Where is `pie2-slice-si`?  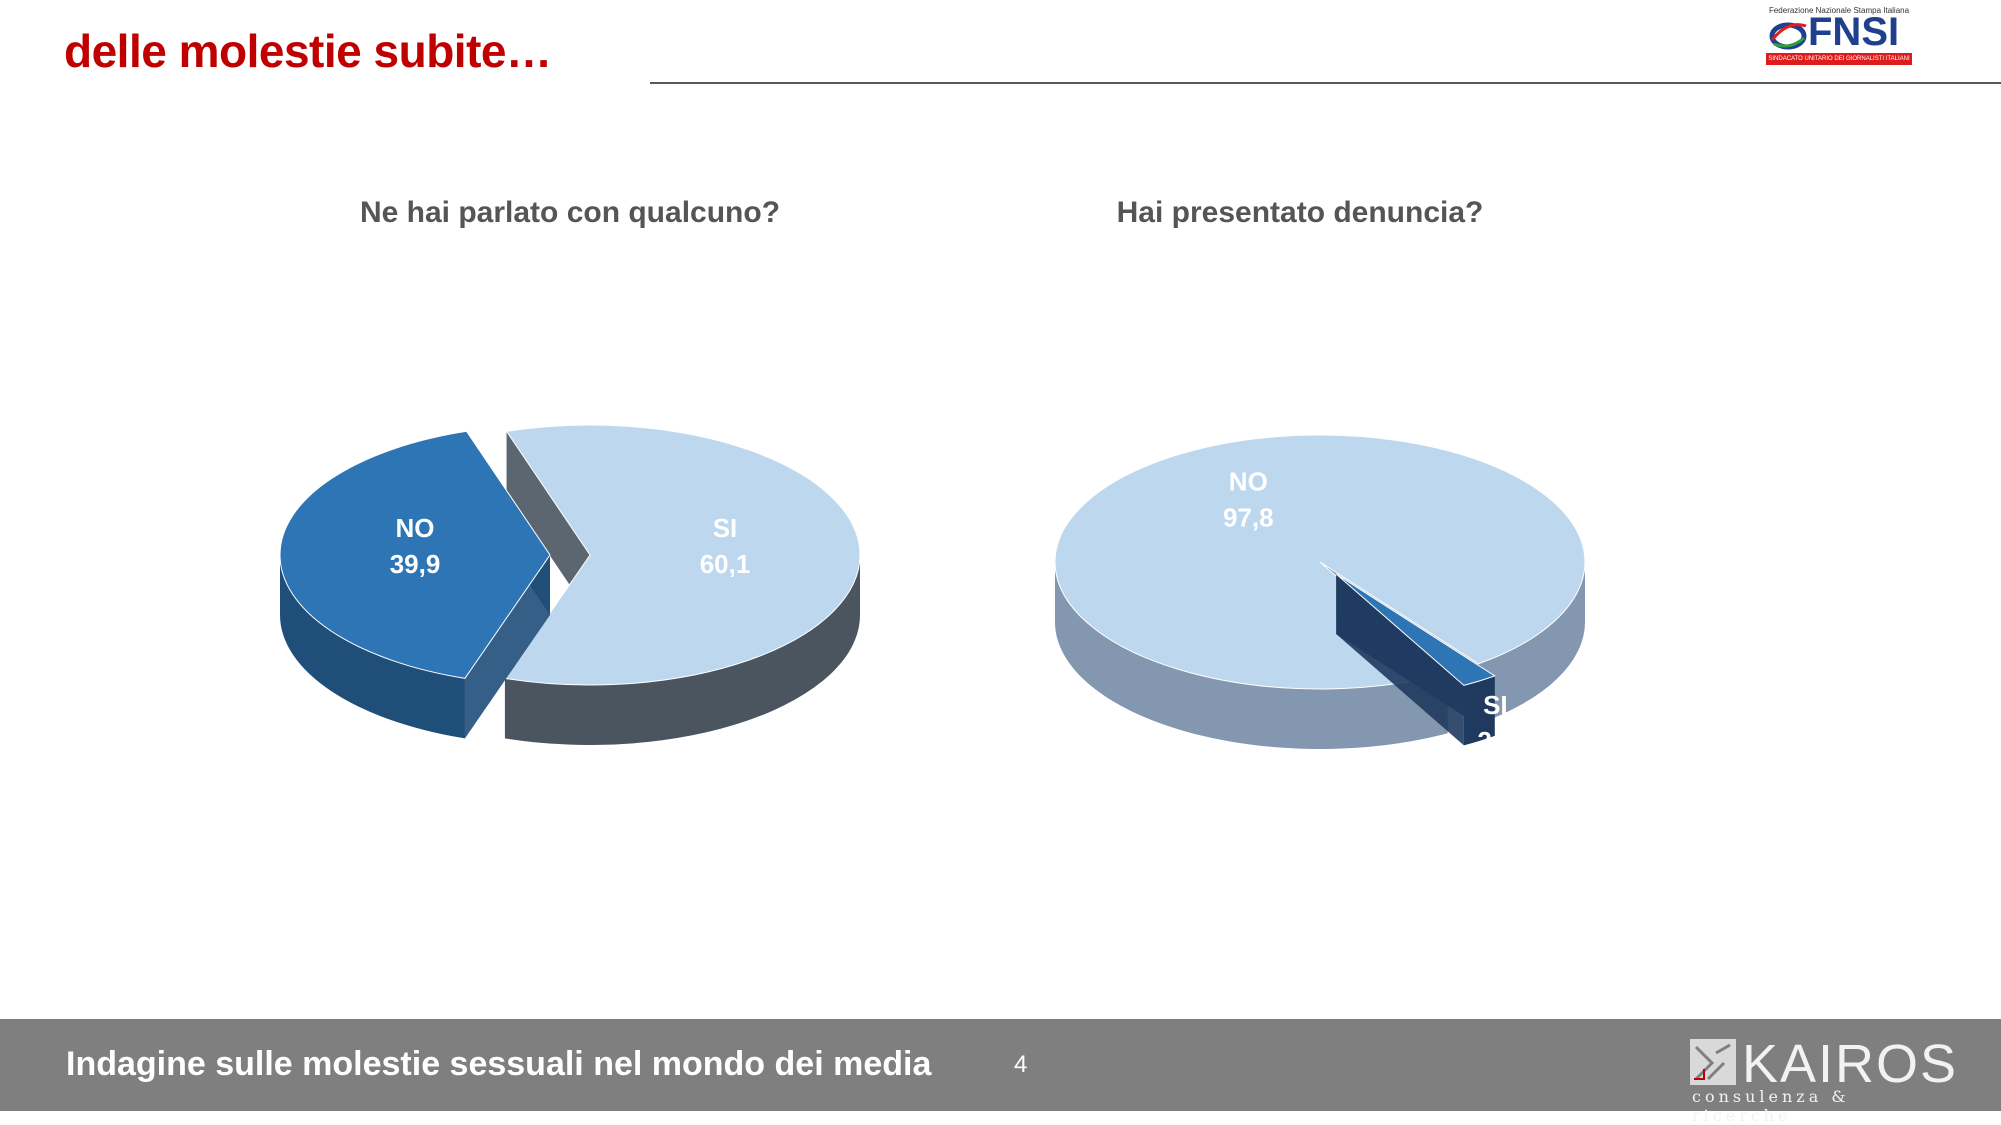 pie2-slice-si is located at coordinates (1415, 629).